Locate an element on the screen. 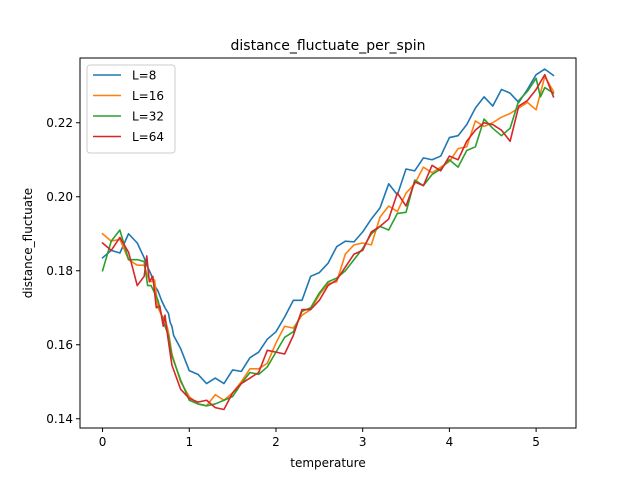 The height and width of the screenshot is (480, 640). legend: L=8 L=16 L=32 L=64 is located at coordinates (131, 109).